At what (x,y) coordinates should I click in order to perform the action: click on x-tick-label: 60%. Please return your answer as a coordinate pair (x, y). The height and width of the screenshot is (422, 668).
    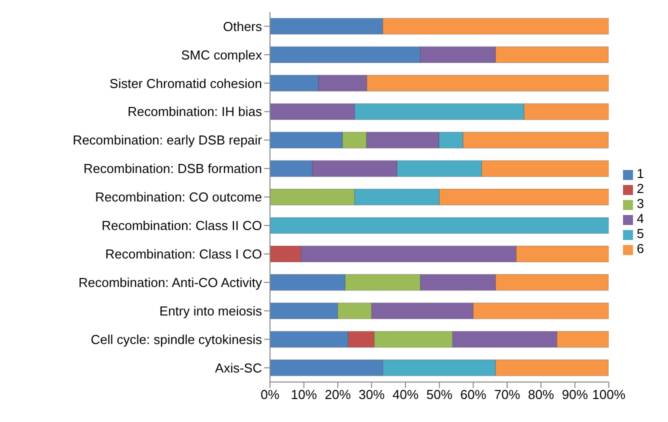
    Looking at the image, I should click on (473, 394).